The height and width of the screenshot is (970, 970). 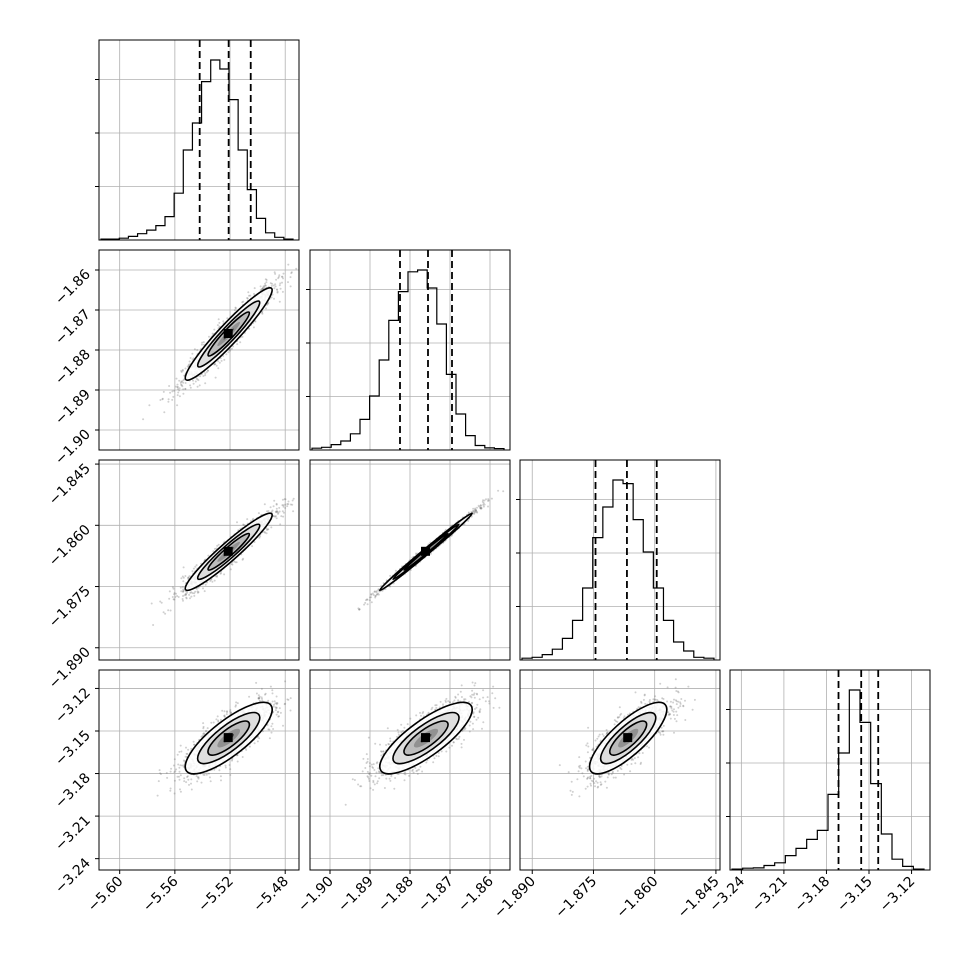 What do you see at coordinates (828, 779) in the screenshot?
I see `histogram-step` at bounding box center [828, 779].